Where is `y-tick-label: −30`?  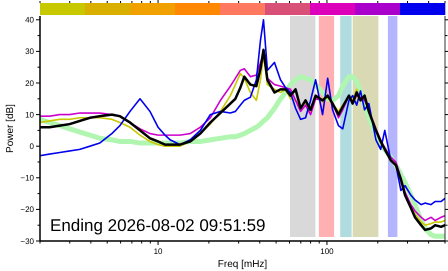 y-tick-label: −30 is located at coordinates (27, 241).